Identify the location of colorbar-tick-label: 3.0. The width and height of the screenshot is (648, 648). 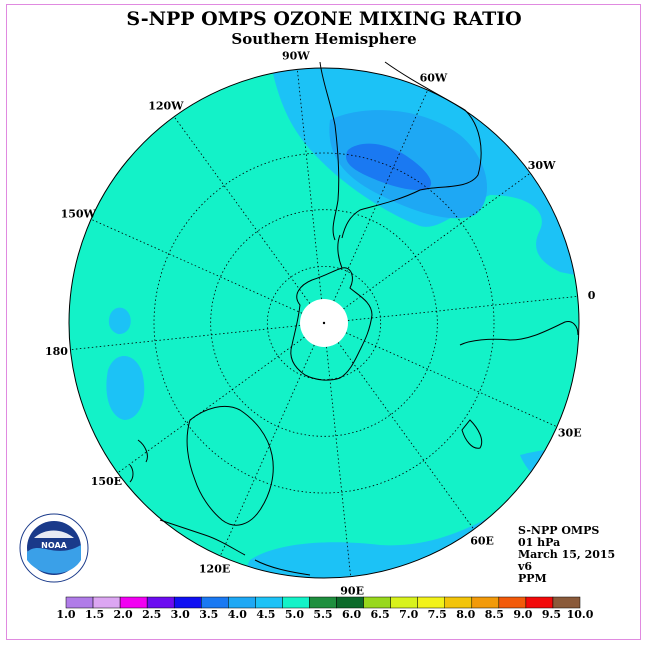
(180, 614).